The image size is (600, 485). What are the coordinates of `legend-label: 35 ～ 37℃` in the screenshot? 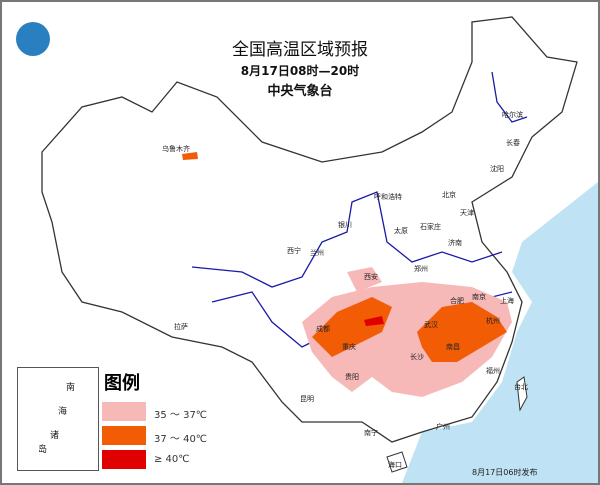 It's located at (181, 415).